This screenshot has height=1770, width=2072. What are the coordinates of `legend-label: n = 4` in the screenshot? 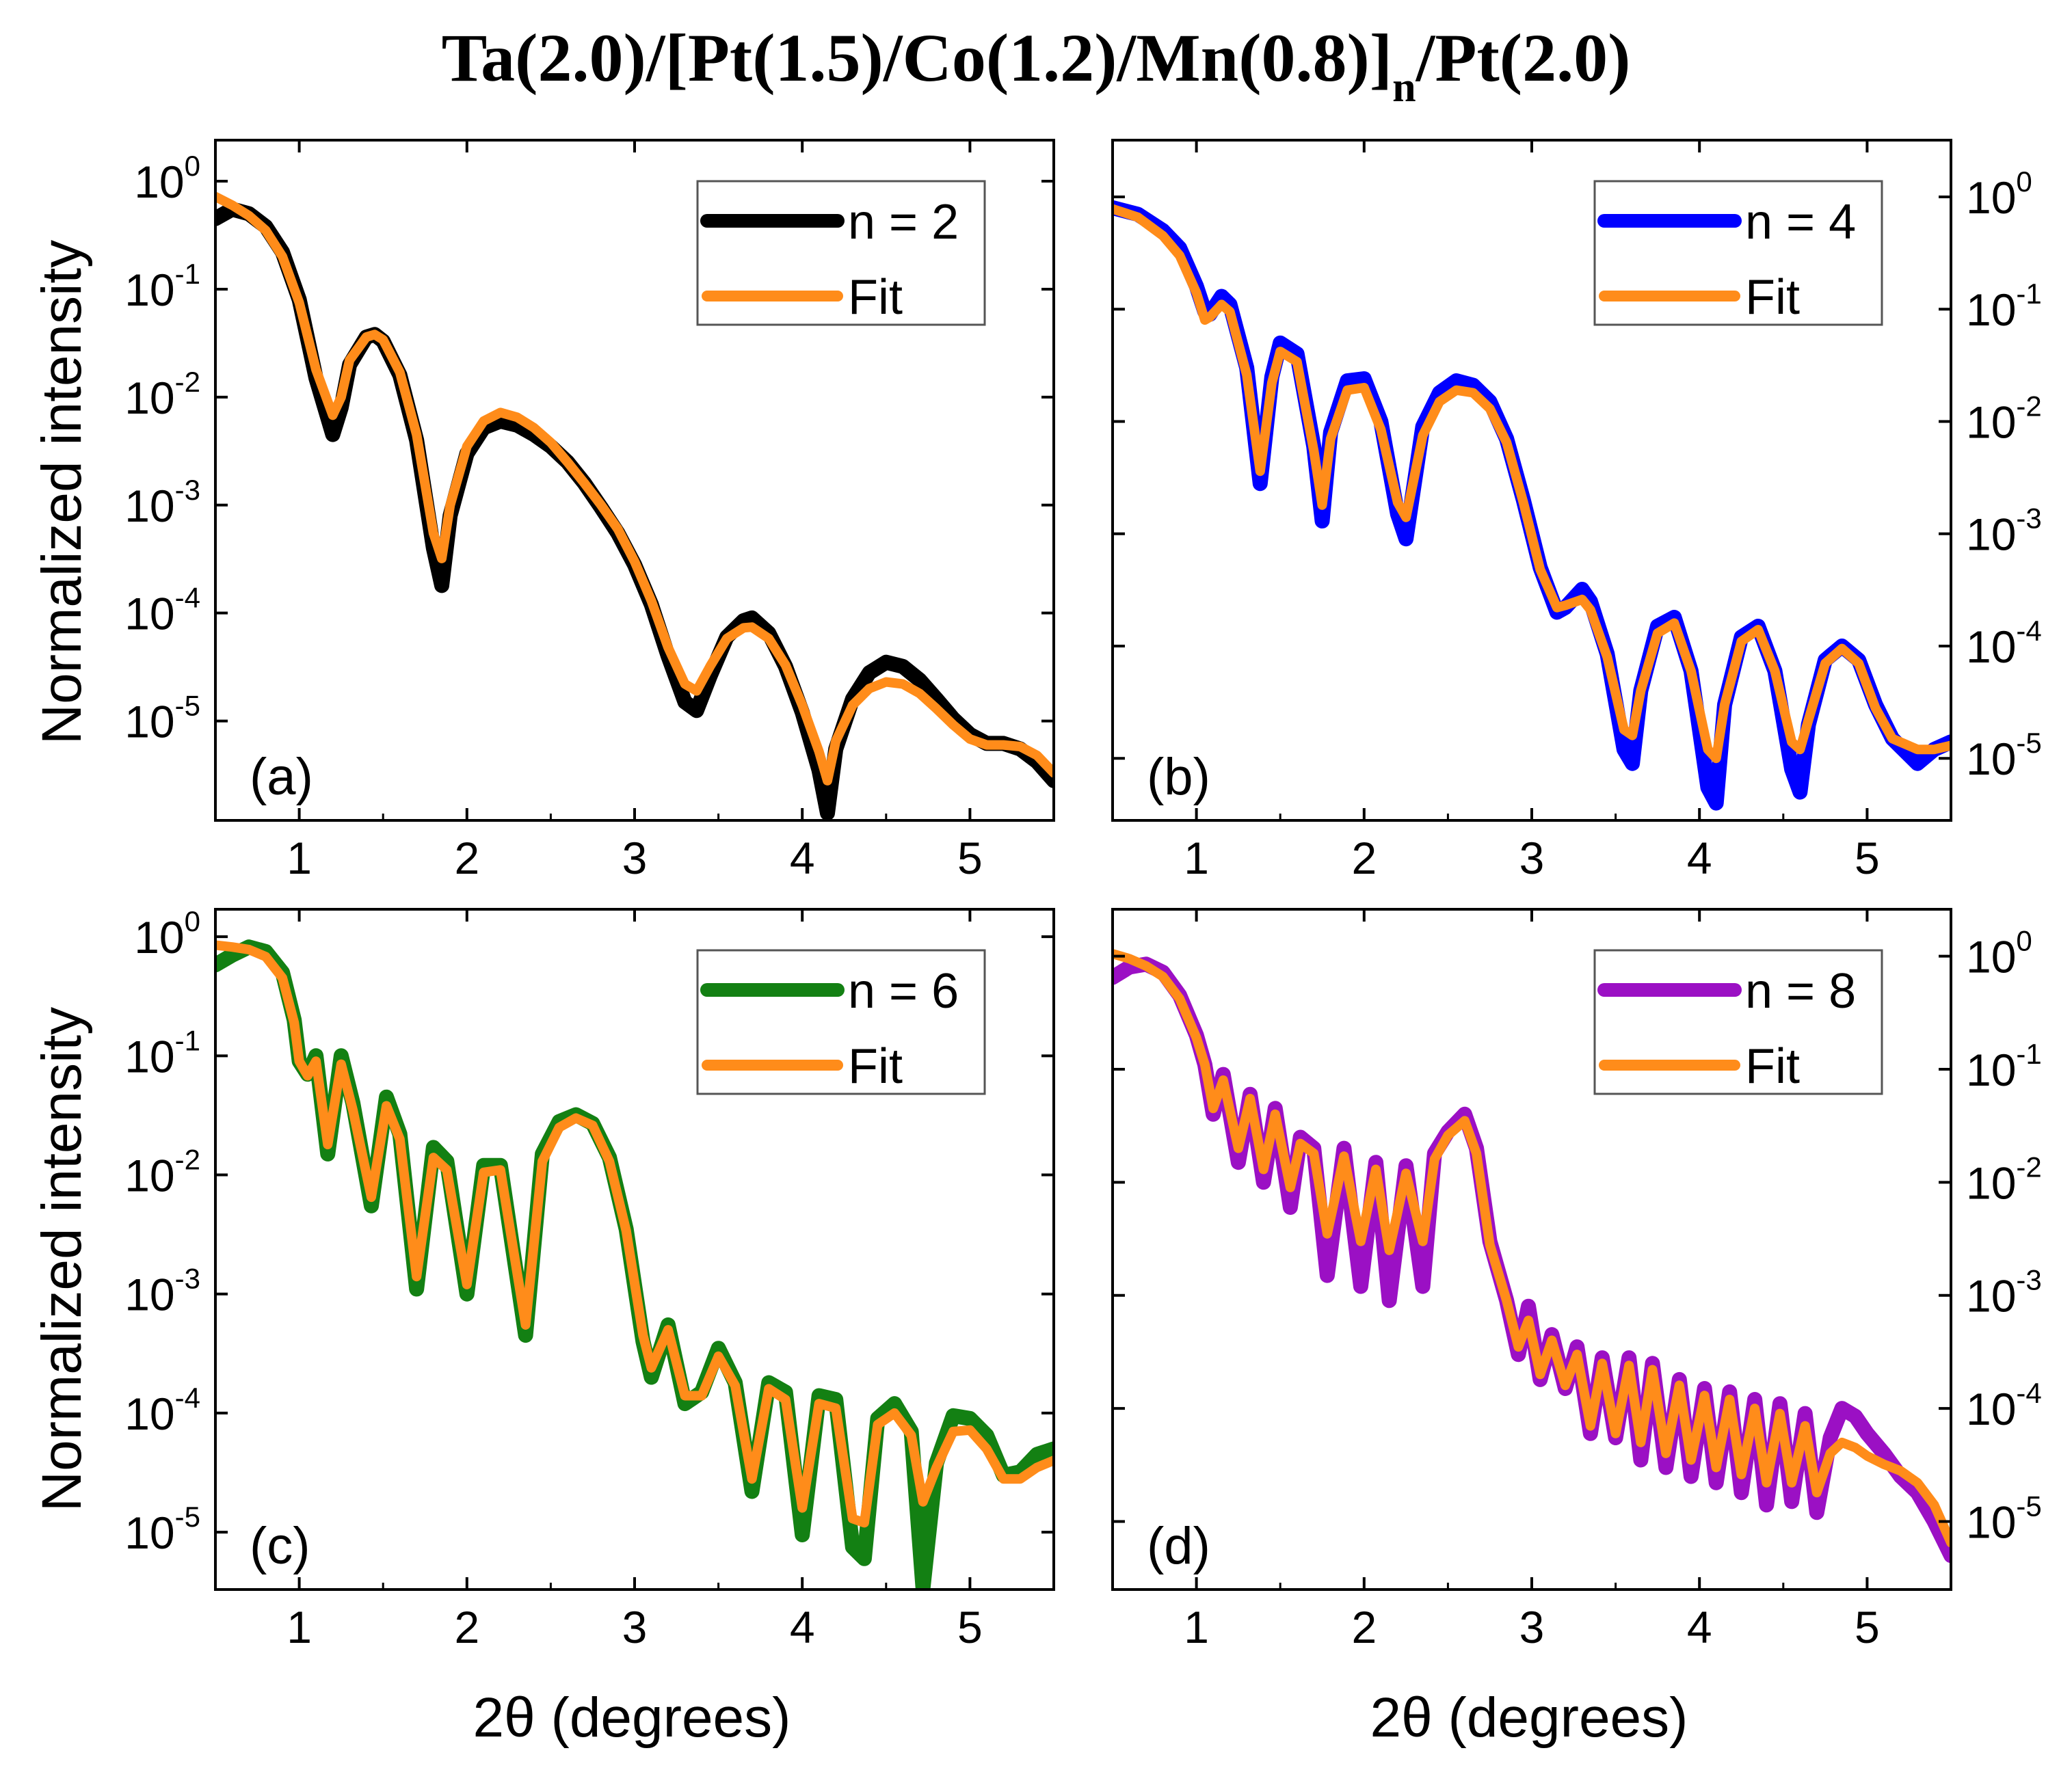 It's located at (1800, 222).